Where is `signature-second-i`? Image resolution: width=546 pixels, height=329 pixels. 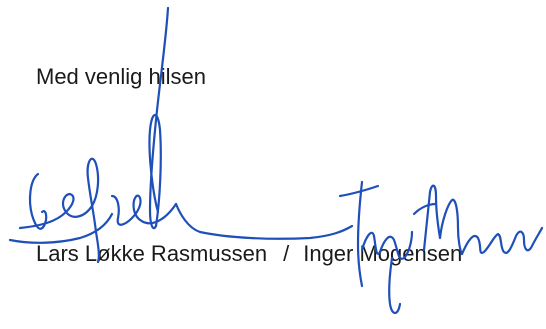 signature-second-i is located at coordinates (360, 234).